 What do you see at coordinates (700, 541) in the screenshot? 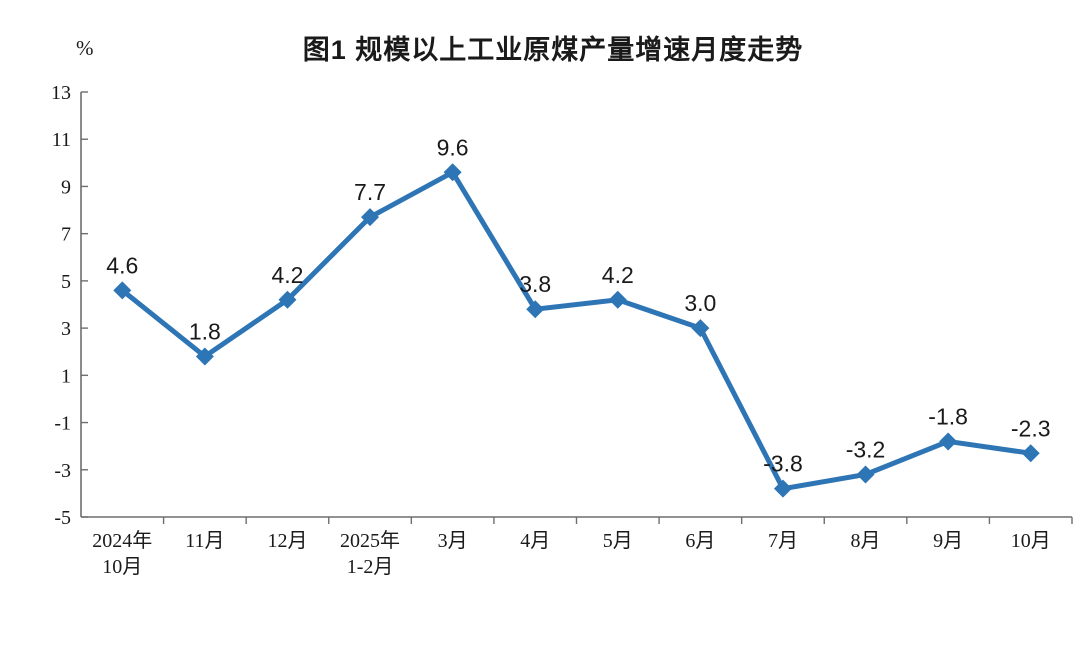
I see `x-axis-category-label: 6月` at bounding box center [700, 541].